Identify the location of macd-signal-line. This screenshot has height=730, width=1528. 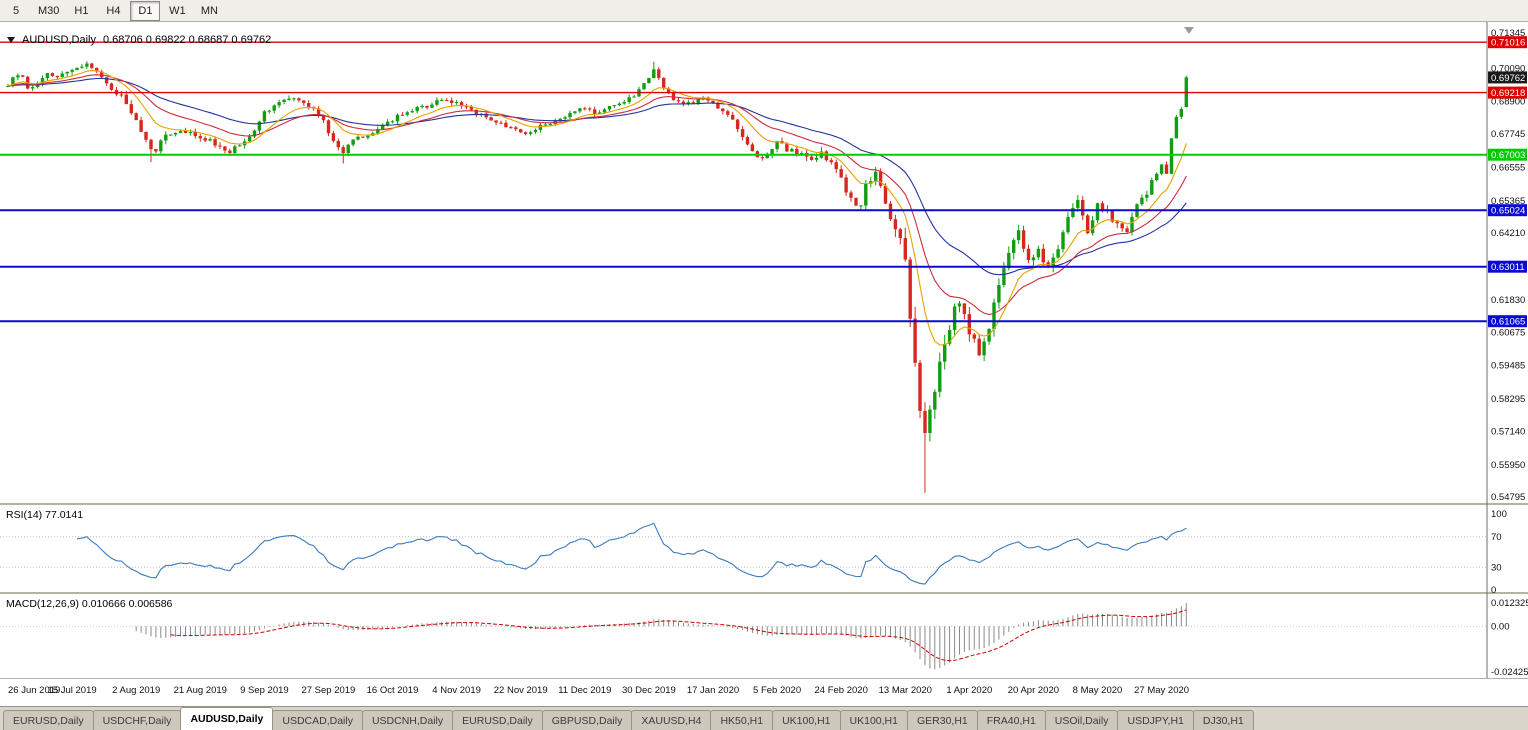
(678, 635).